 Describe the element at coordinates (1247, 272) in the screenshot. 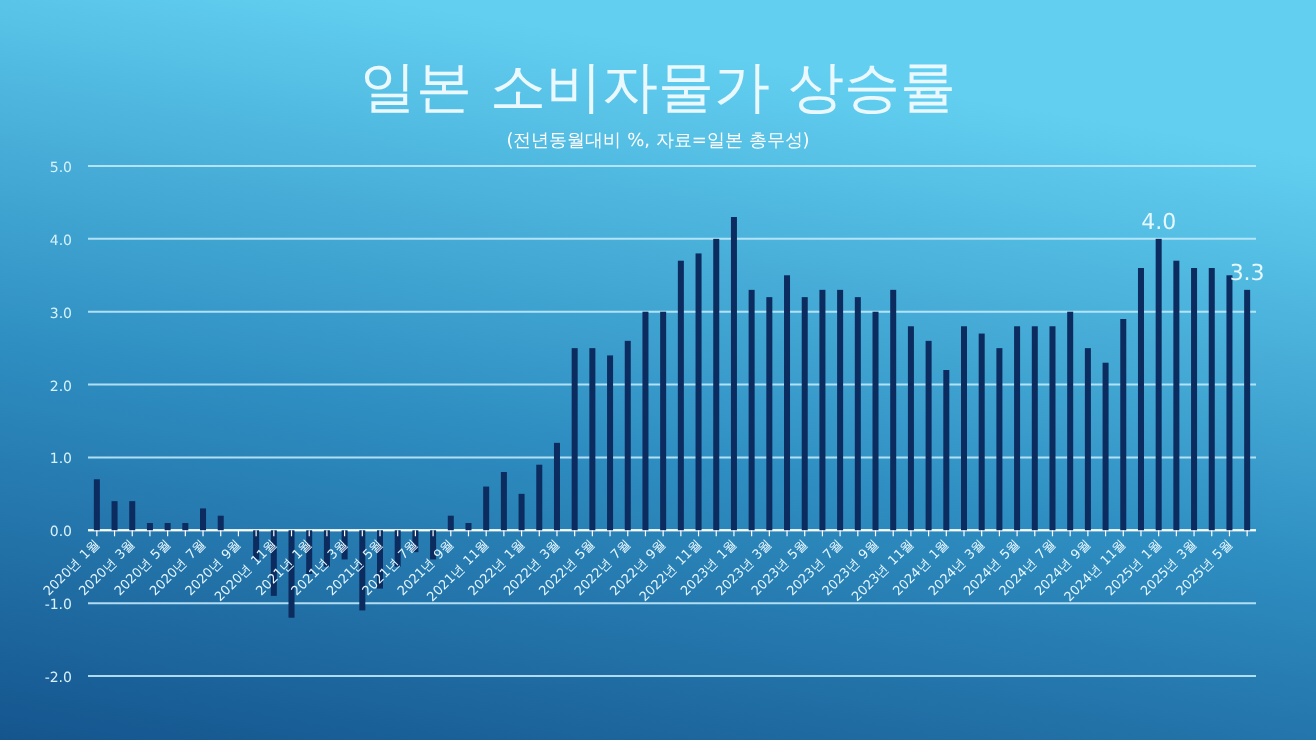

I see `data-label: 3.3` at that location.